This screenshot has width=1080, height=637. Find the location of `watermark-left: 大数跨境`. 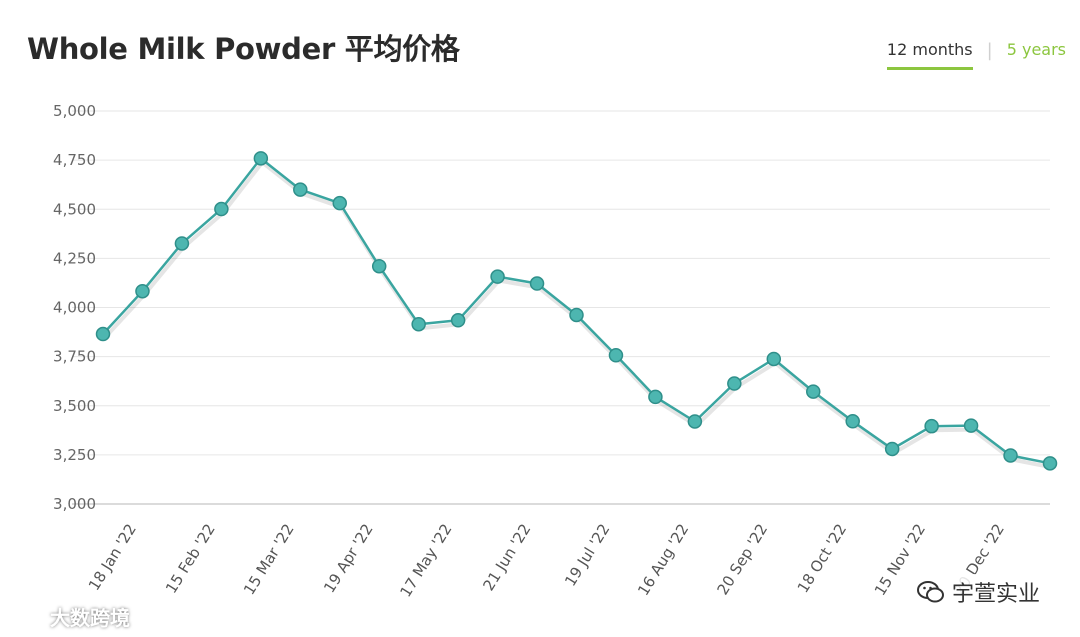

watermark-left: 大数跨境 is located at coordinates (69, 616).